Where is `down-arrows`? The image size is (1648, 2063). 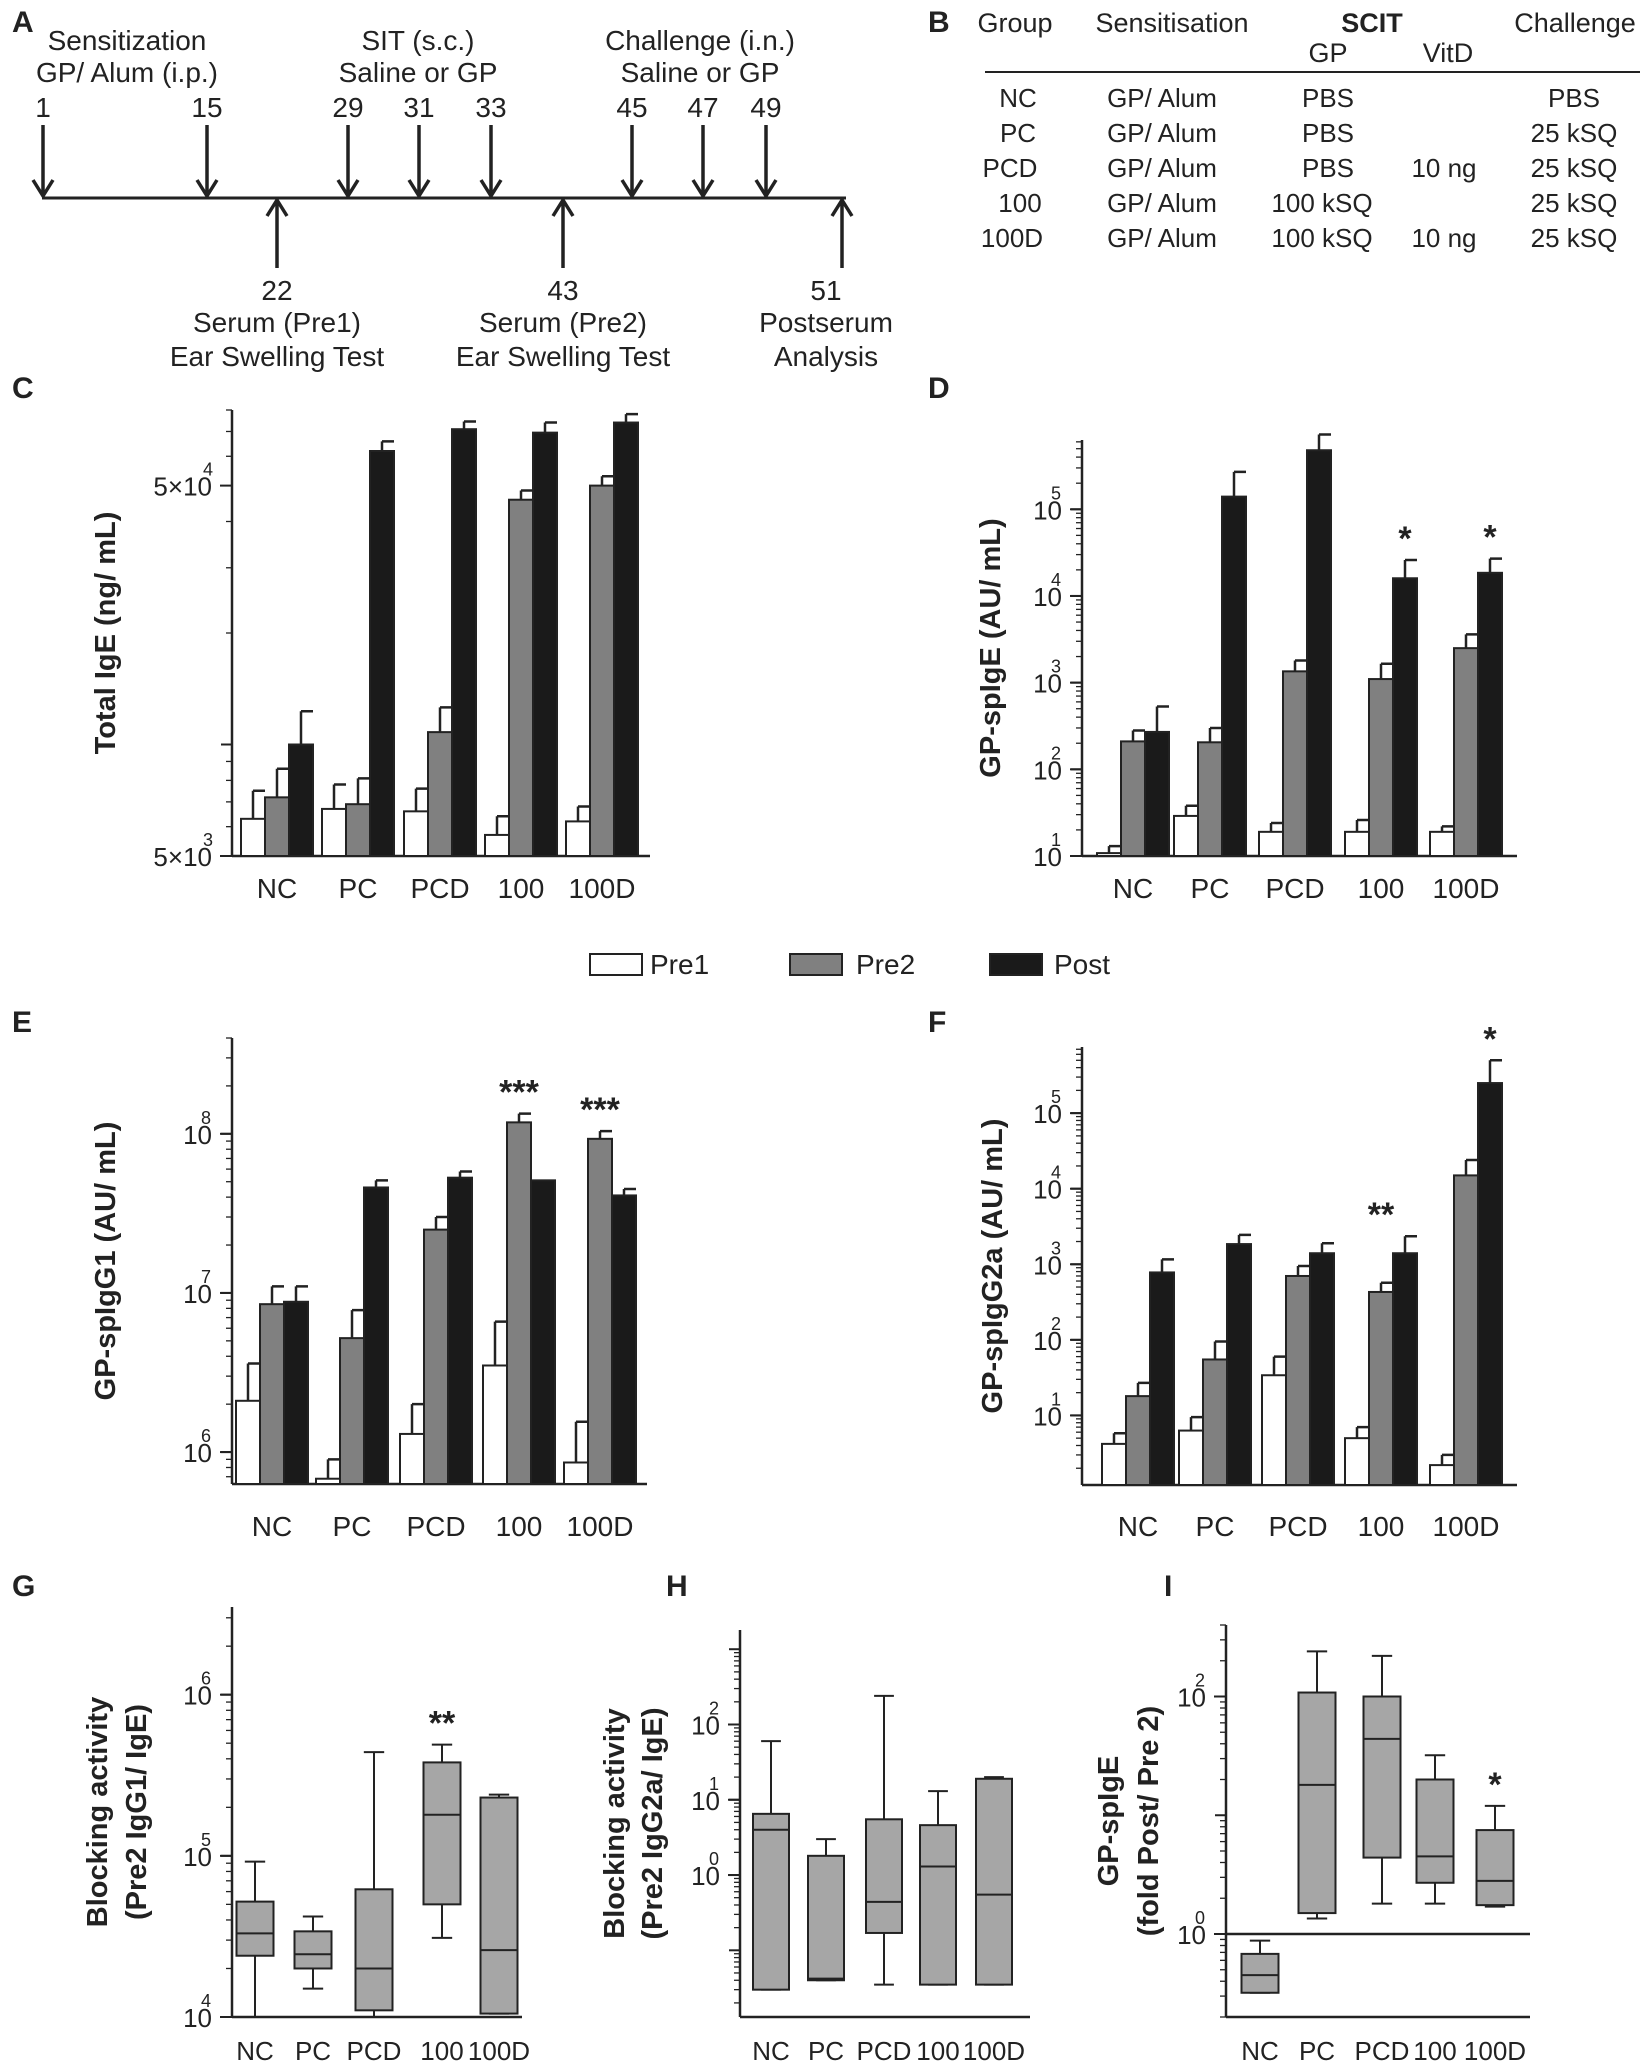 down-arrows is located at coordinates (404, 162).